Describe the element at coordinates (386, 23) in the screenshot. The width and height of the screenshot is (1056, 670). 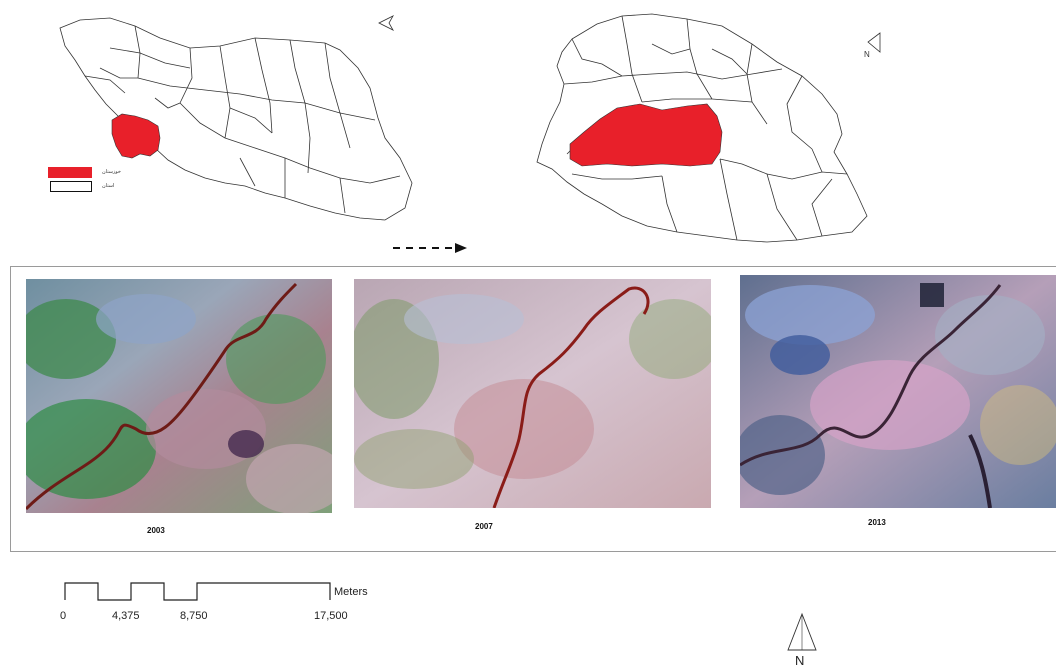
I see `north-arrow-country-icon` at that location.